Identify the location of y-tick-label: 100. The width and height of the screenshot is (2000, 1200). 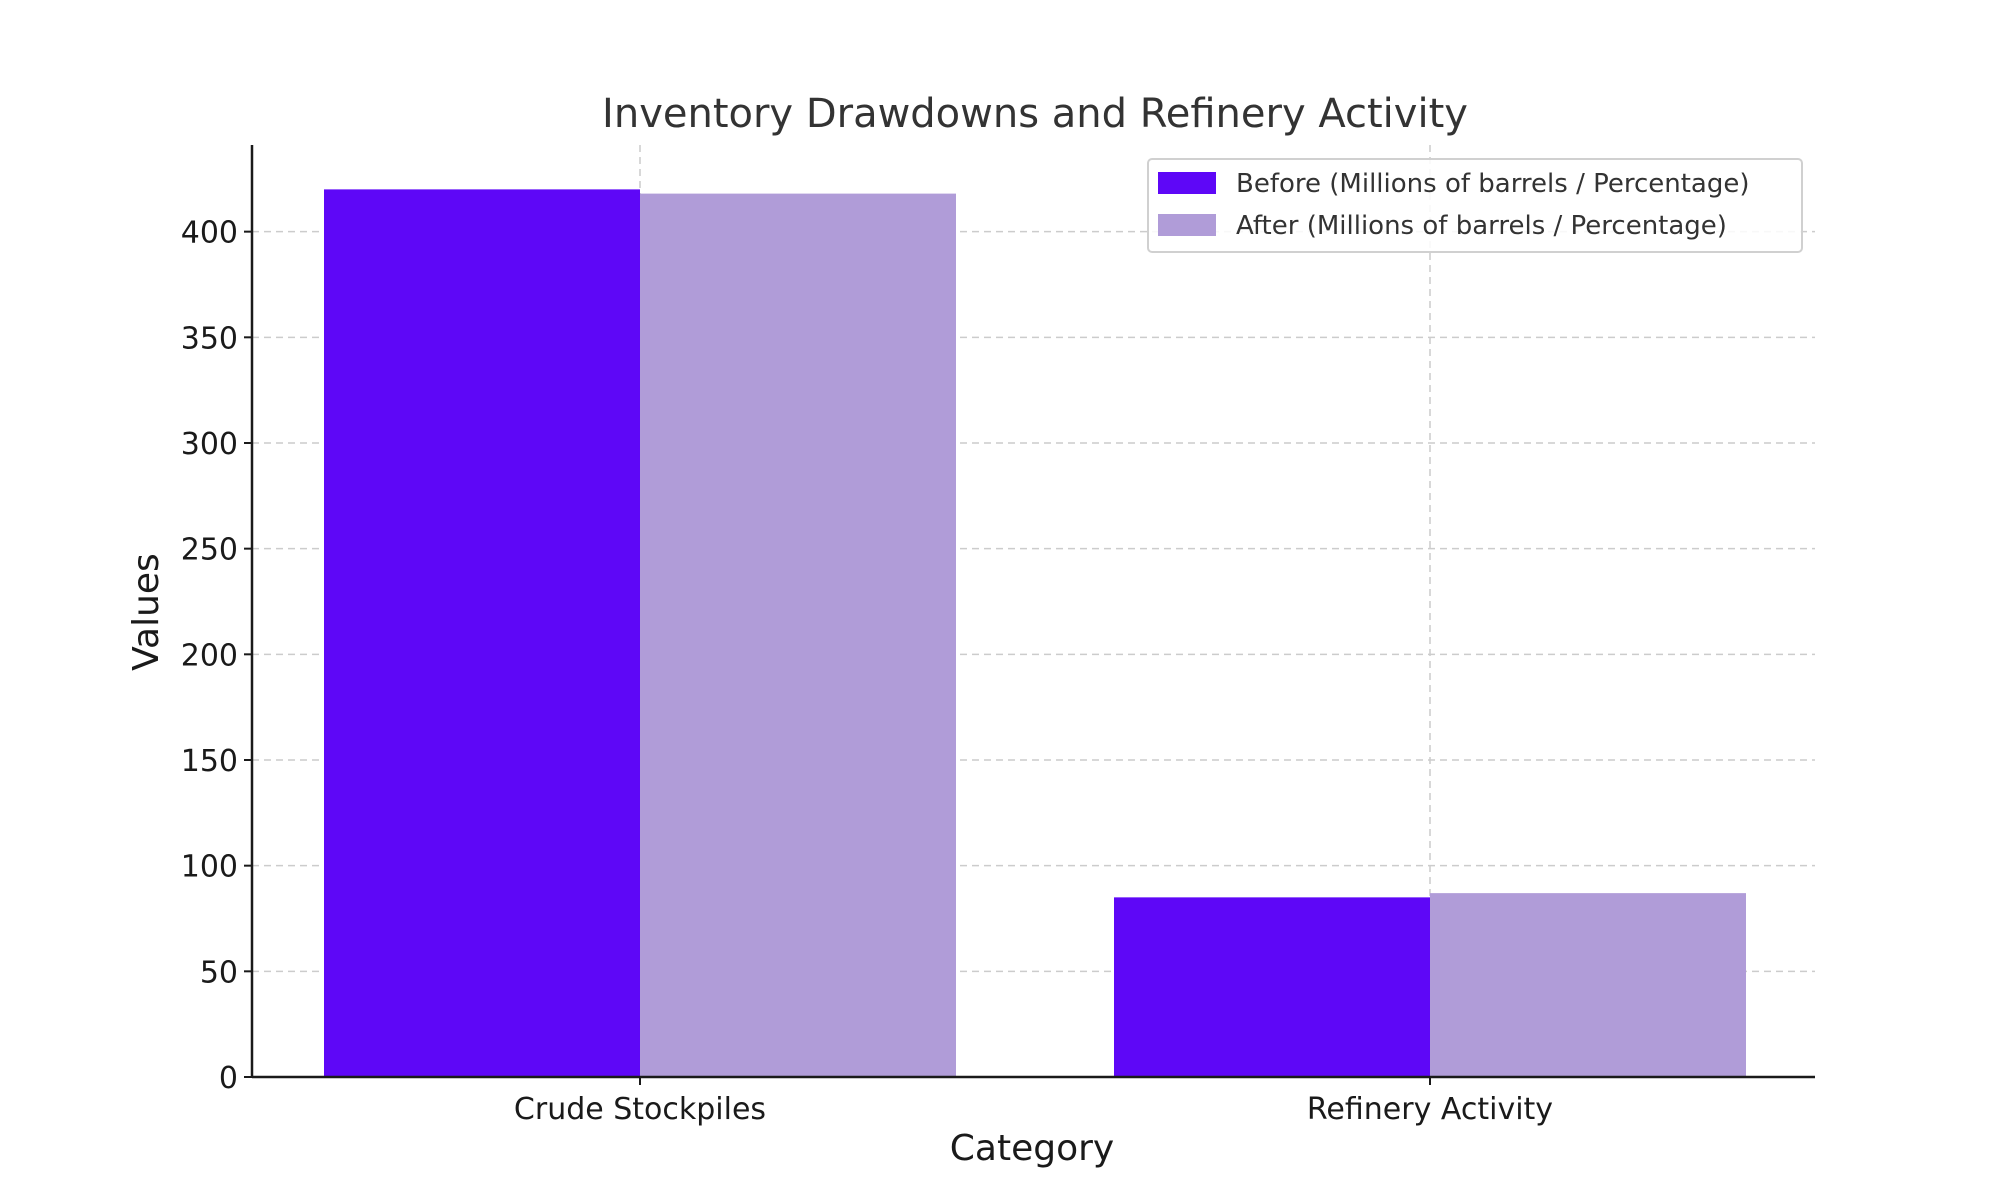
(209, 867).